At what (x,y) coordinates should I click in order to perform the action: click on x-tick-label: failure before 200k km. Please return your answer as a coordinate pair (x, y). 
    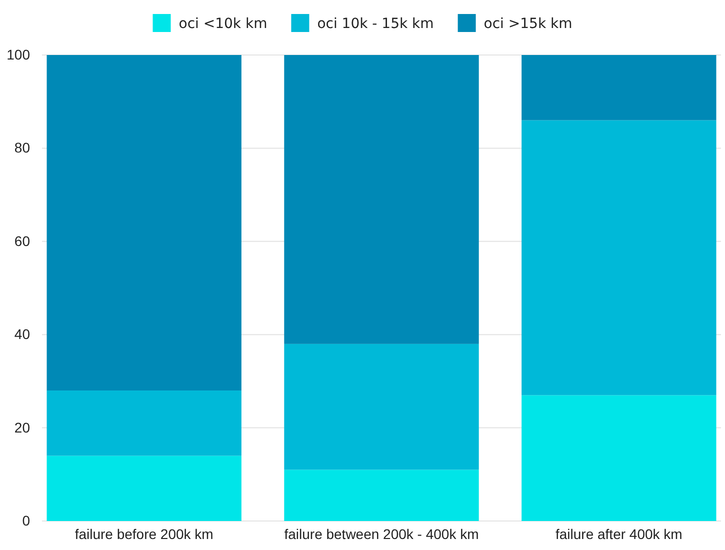
    Looking at the image, I should click on (144, 534).